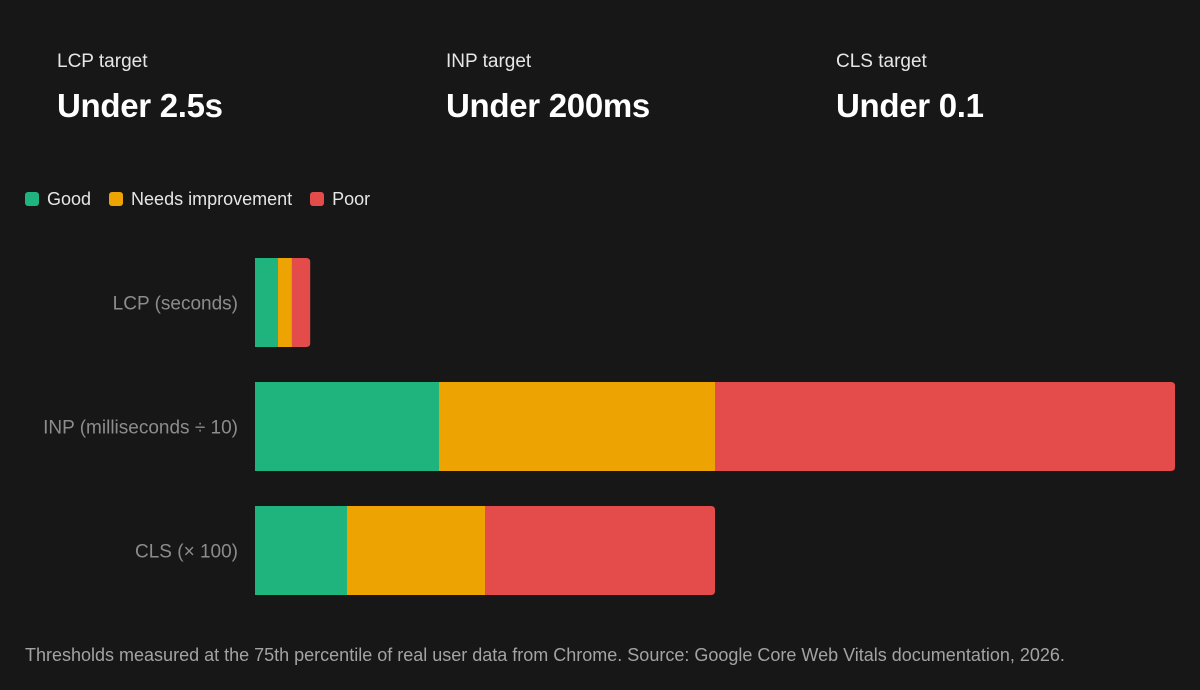 This screenshot has height=690, width=1200. I want to click on category-label-lcp-seconds: LCP (seconds), so click(175, 304).